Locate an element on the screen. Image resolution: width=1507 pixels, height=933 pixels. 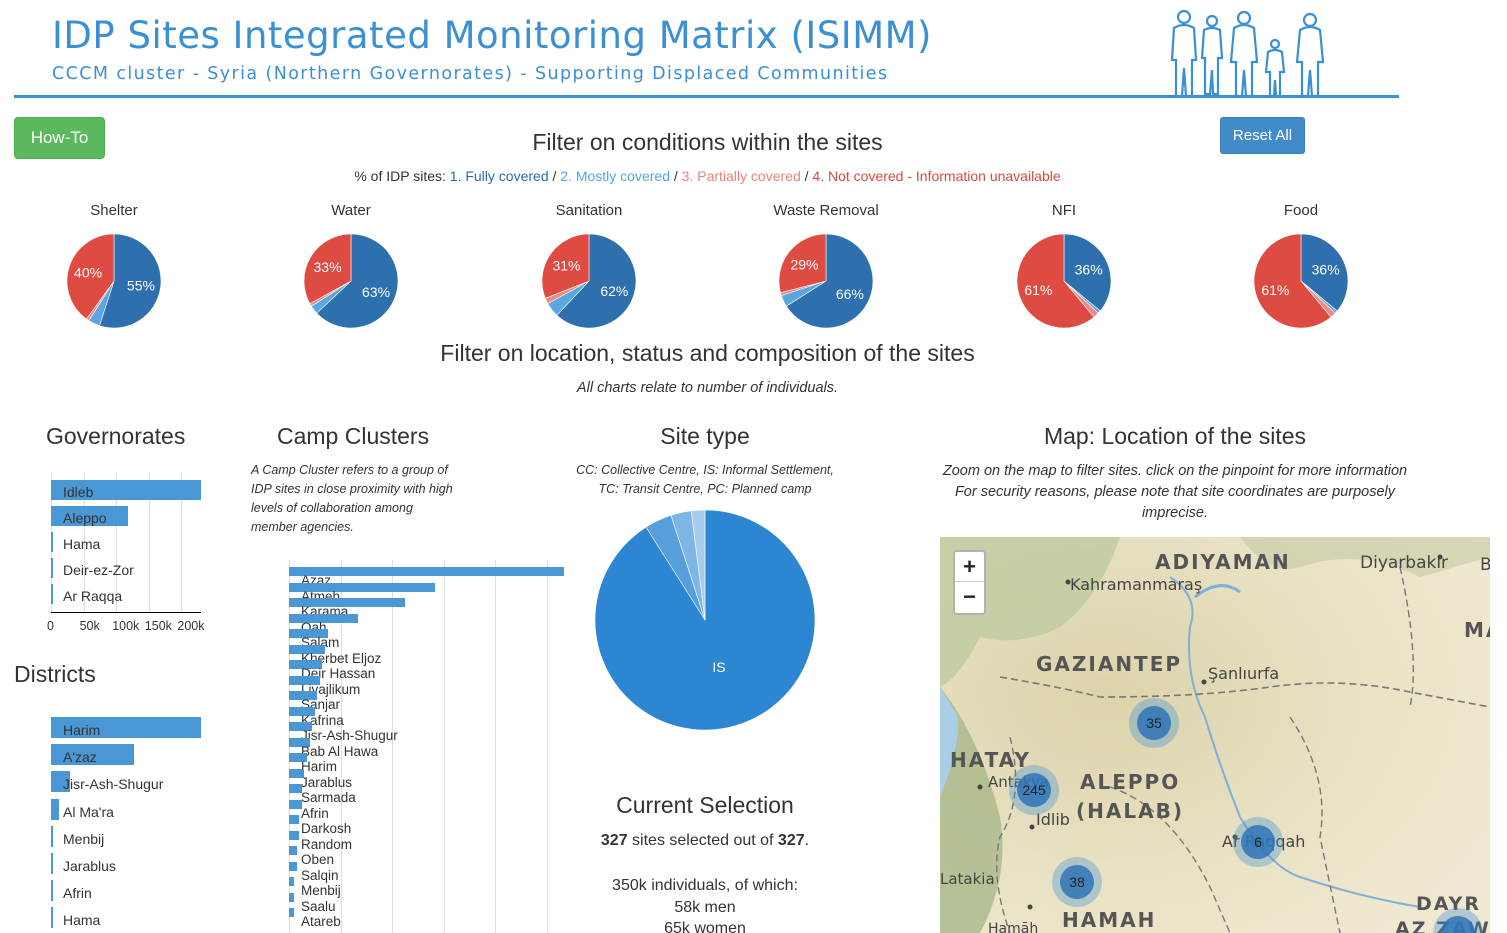
pie-value-label: 61% is located at coordinates (1275, 290).